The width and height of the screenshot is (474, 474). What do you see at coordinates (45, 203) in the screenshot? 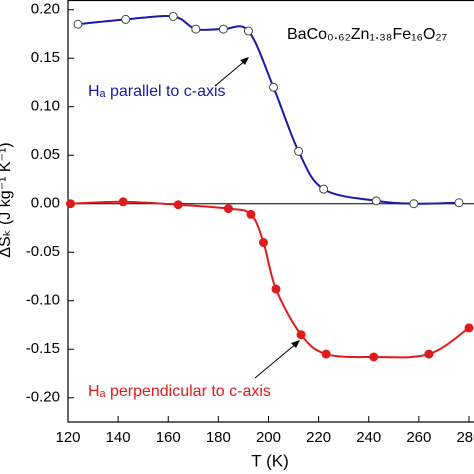
I see `y-tick-label: 0.00` at bounding box center [45, 203].